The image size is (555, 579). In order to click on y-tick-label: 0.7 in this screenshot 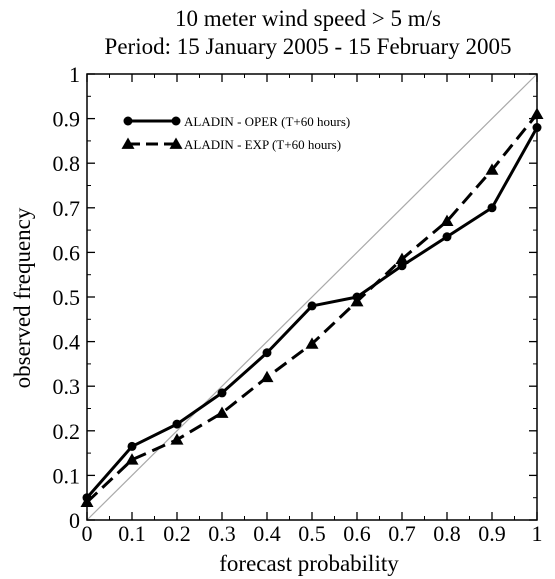, I will do `click(67, 208)`.